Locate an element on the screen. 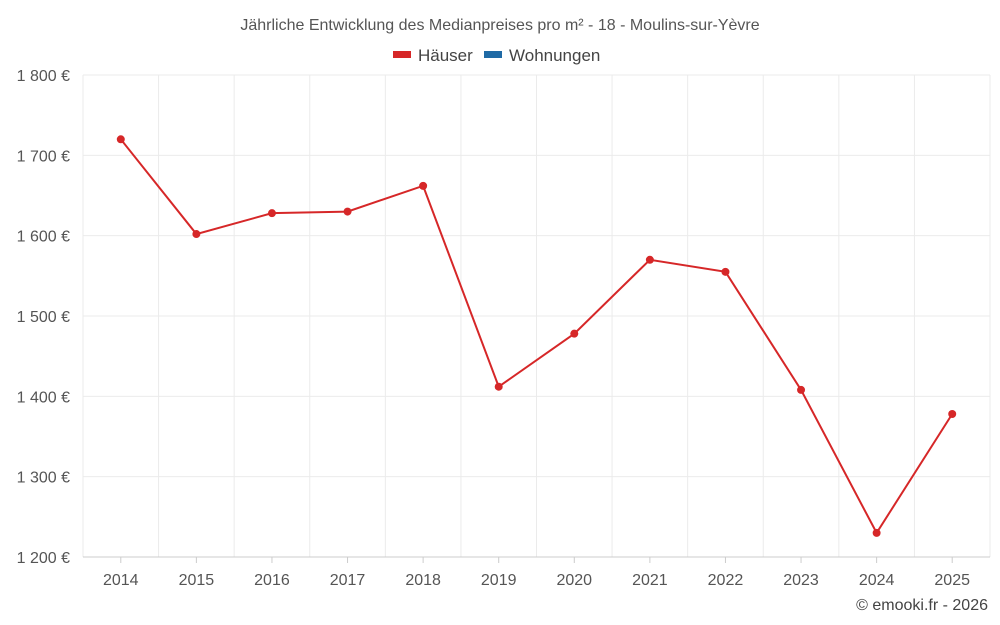 This screenshot has width=1000, height=625. data-point-2020 is located at coordinates (574, 333).